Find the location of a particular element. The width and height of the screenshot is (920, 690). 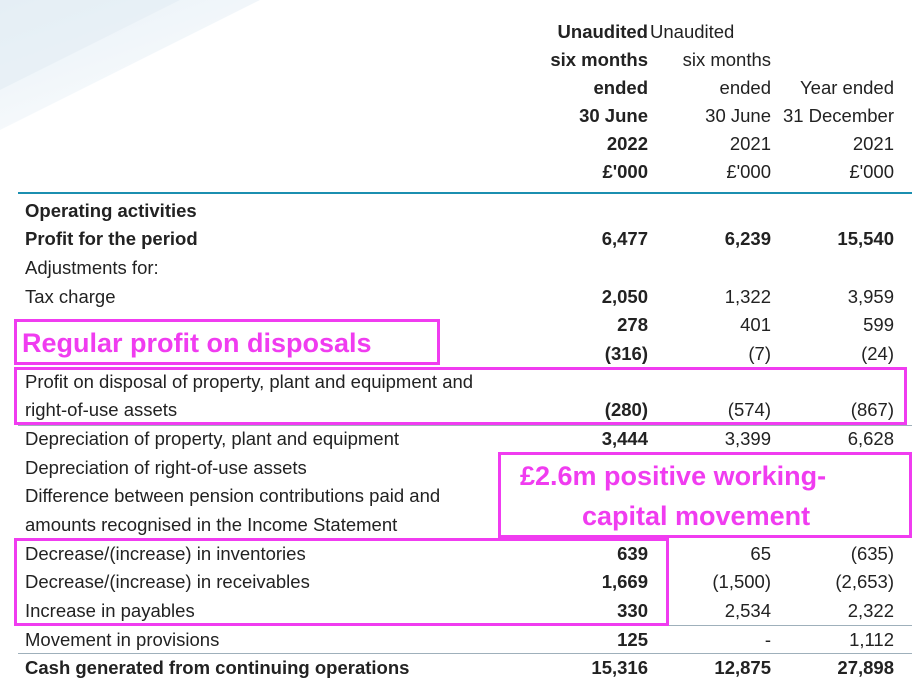

value-2021-half: 3,399 is located at coordinates (747, 438).